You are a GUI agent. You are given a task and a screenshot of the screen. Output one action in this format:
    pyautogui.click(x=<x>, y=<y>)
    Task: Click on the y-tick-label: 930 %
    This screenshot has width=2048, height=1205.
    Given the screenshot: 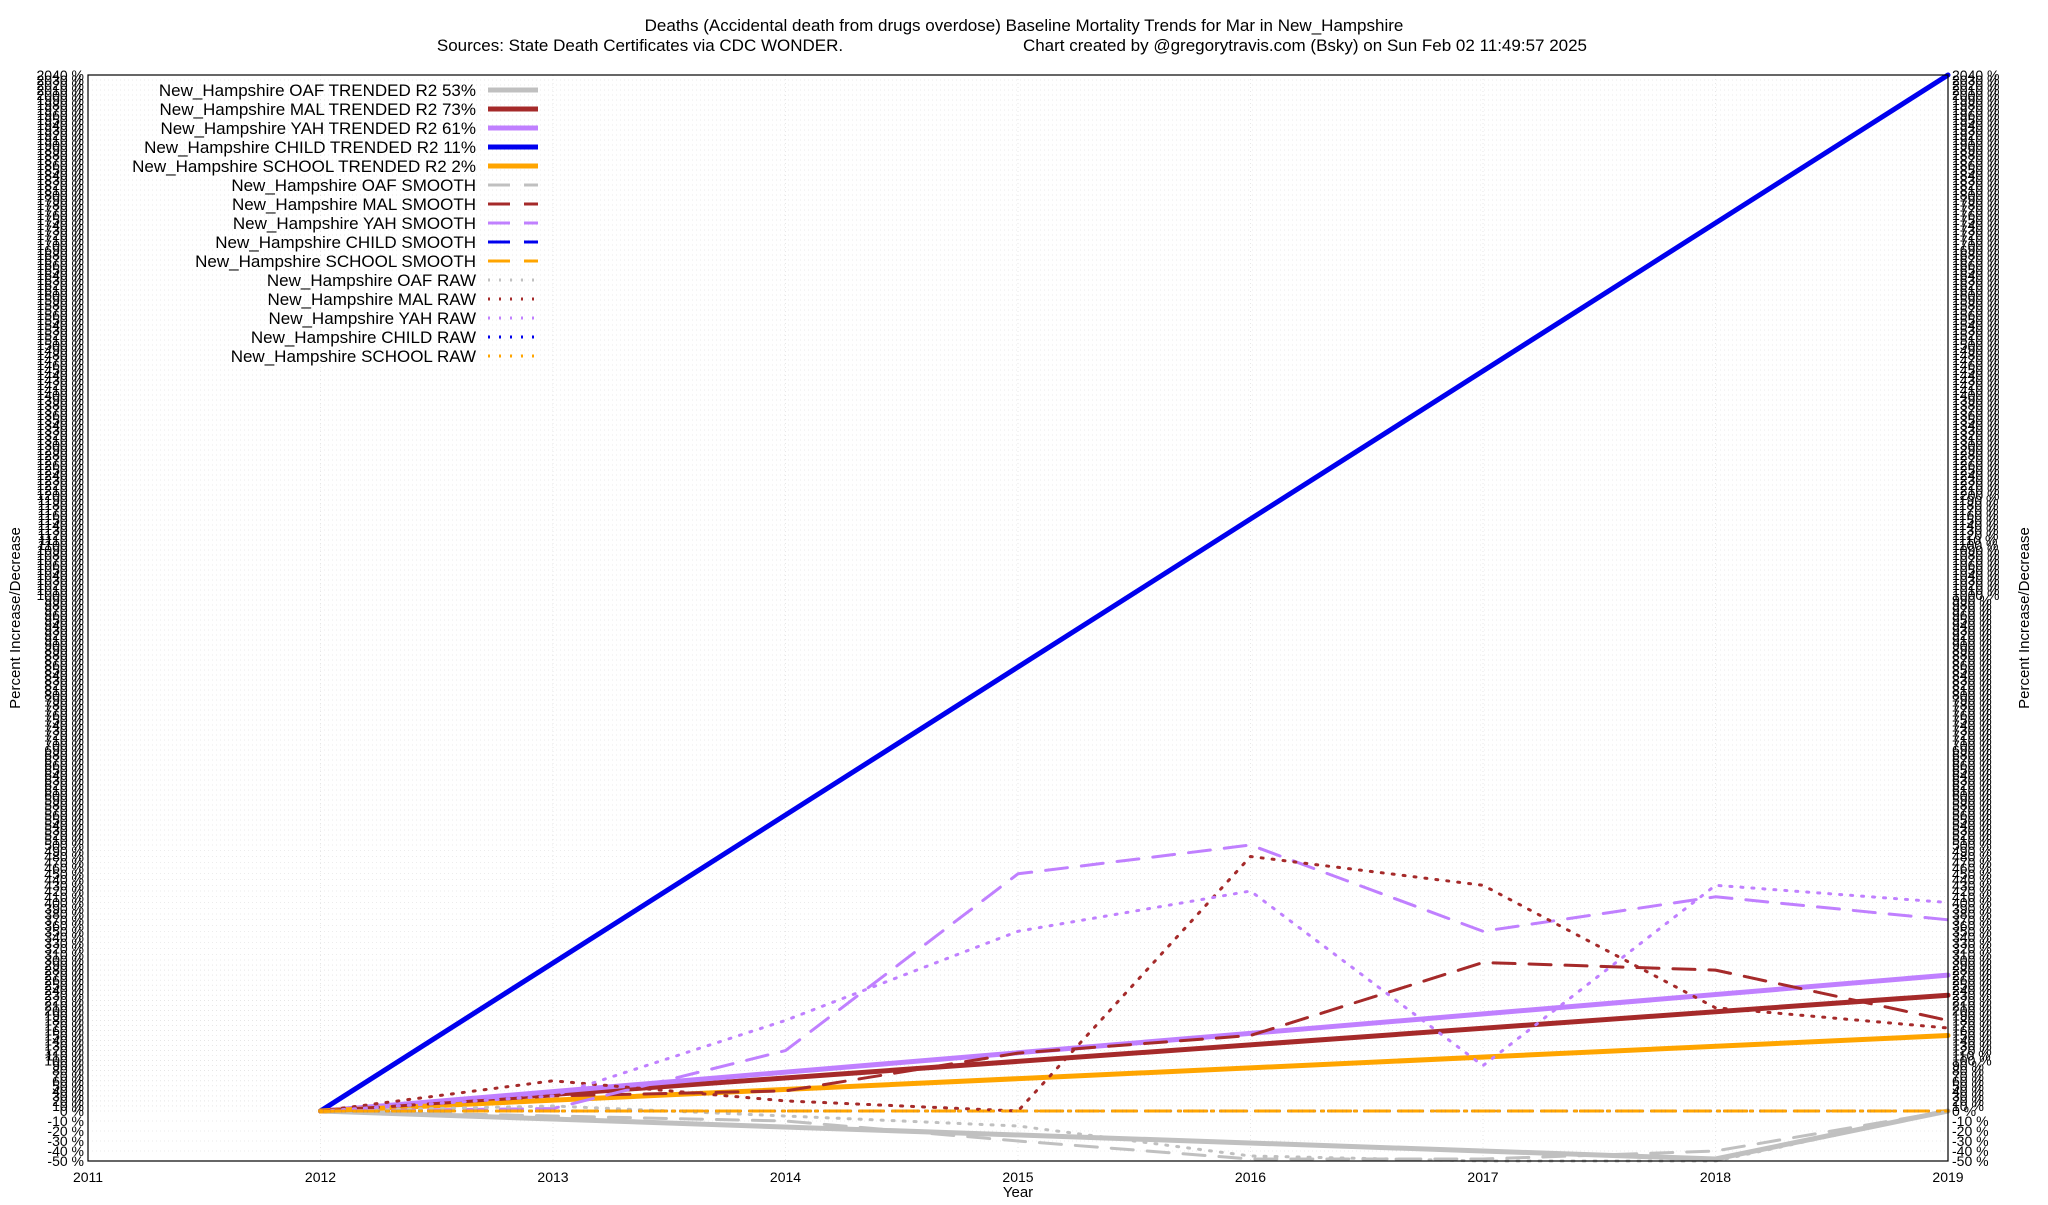 What is the action you would take?
    pyautogui.click(x=64, y=630)
    